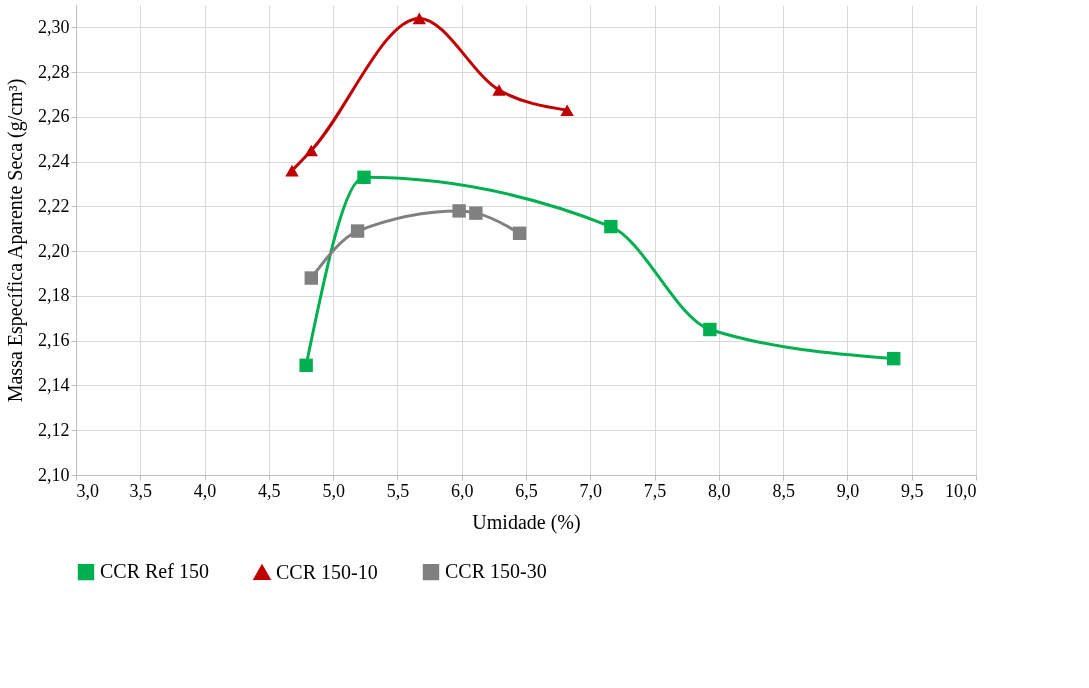 This screenshot has height=688, width=1089. What do you see at coordinates (15, 240) in the screenshot?
I see `y-axis-title: Massa Específica Aparente Seca (g/cm³)` at bounding box center [15, 240].